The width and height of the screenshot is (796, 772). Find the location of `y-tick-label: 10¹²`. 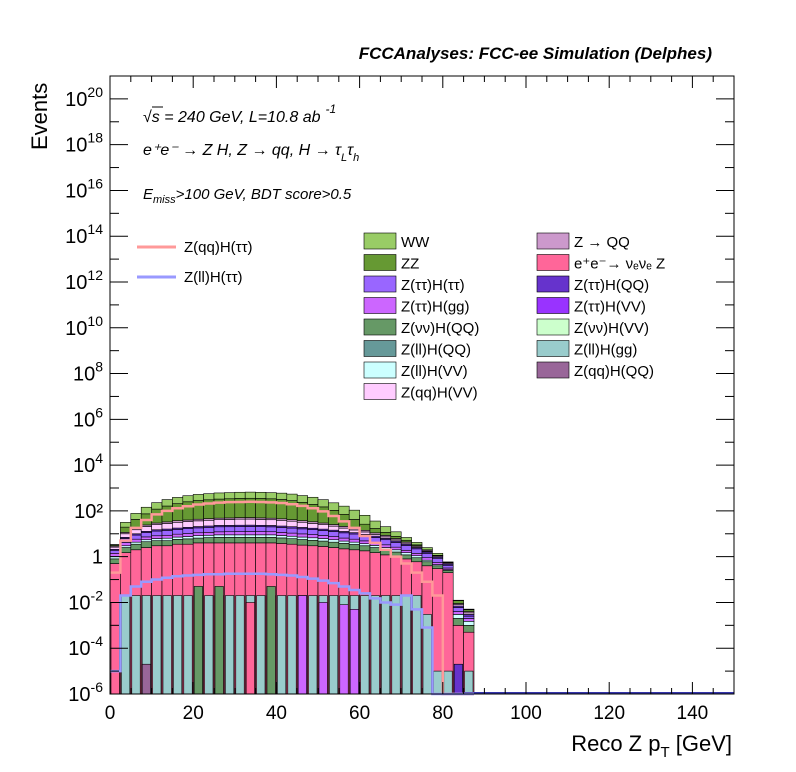

y-tick-label: 10¹² is located at coordinates (84, 280).